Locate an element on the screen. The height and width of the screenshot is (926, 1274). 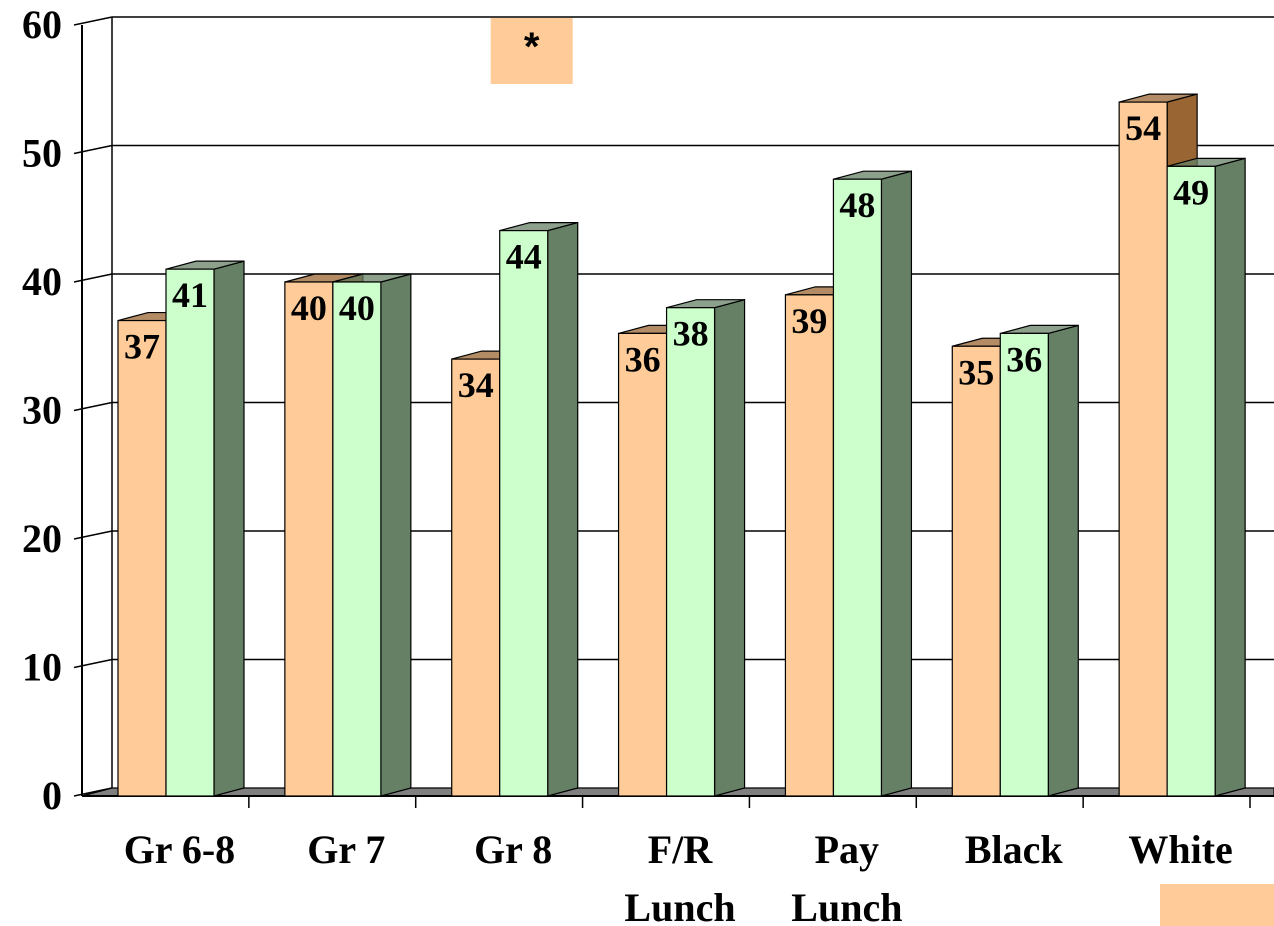
y-tick-label-40: 40 is located at coordinates (42, 281).